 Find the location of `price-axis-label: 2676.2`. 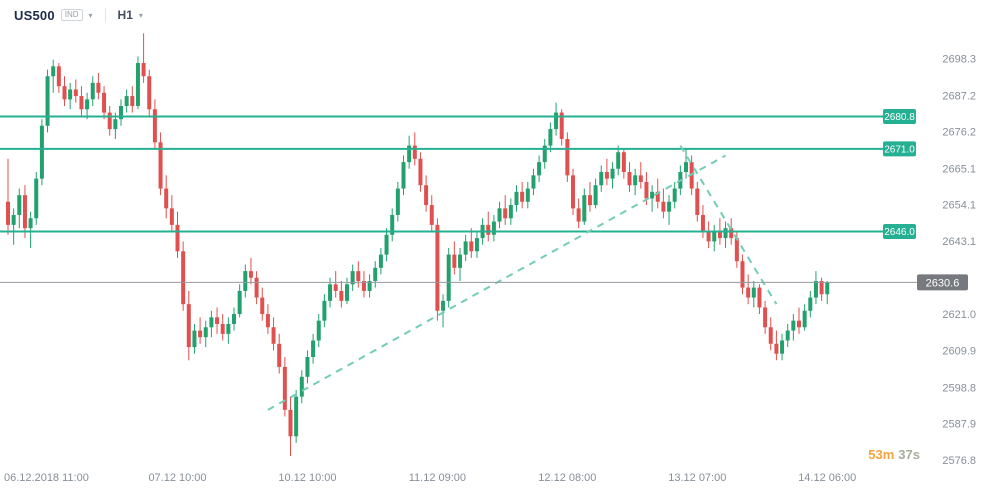

price-axis-label: 2676.2 is located at coordinates (959, 133).